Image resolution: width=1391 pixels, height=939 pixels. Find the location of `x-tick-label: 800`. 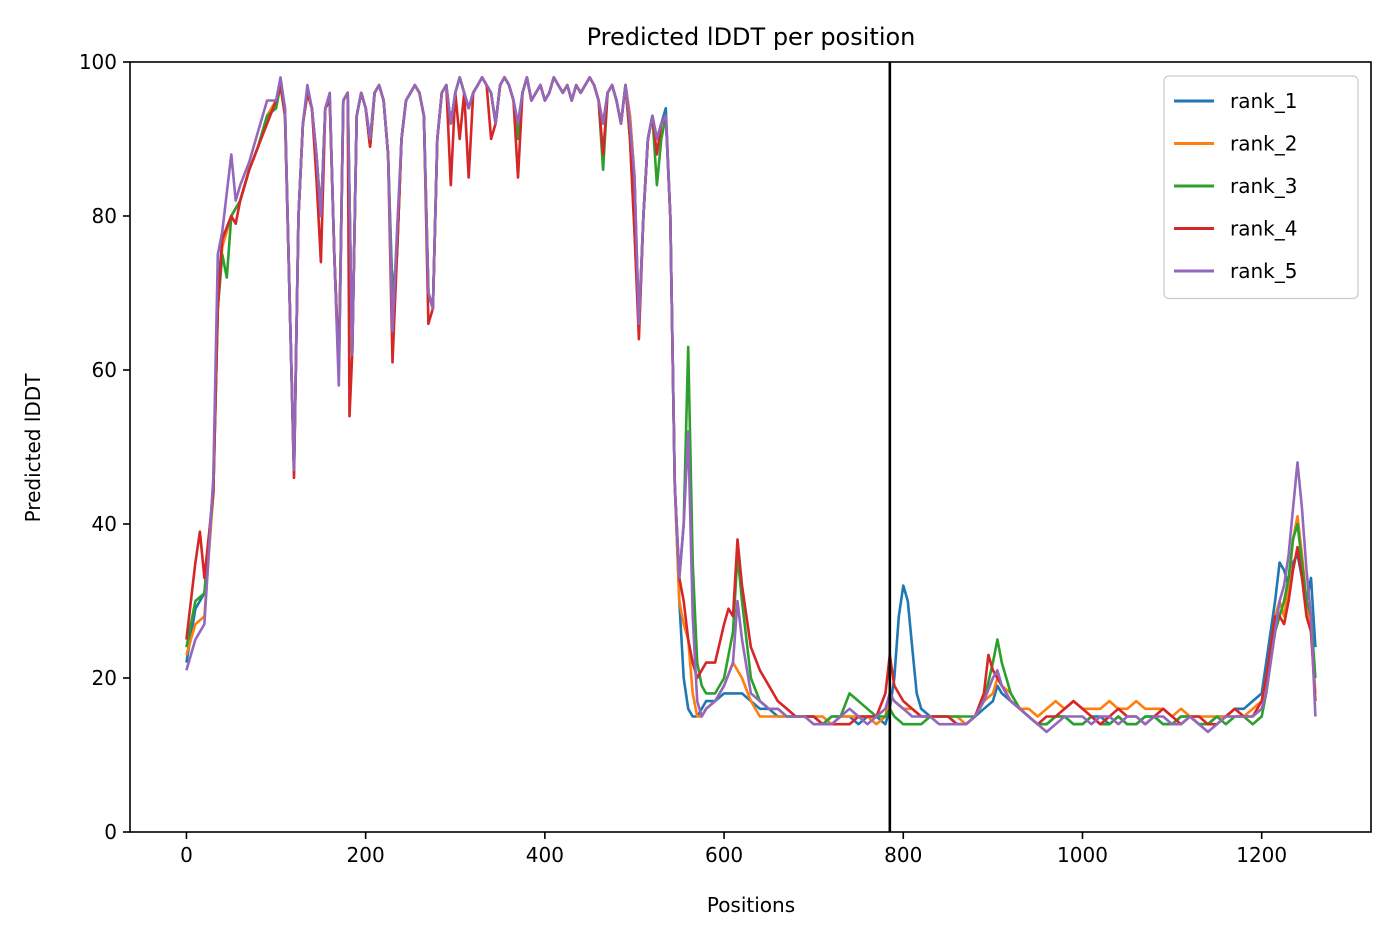

x-tick-label: 800 is located at coordinates (903, 855).